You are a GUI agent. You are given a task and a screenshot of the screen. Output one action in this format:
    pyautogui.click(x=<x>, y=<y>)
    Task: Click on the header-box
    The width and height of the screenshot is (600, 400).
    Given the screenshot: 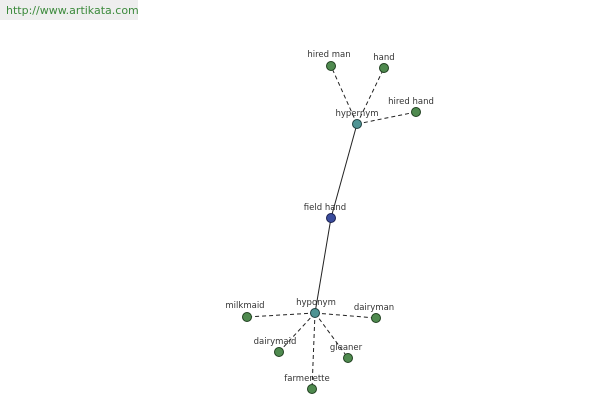 What is the action you would take?
    pyautogui.click(x=69, y=10)
    